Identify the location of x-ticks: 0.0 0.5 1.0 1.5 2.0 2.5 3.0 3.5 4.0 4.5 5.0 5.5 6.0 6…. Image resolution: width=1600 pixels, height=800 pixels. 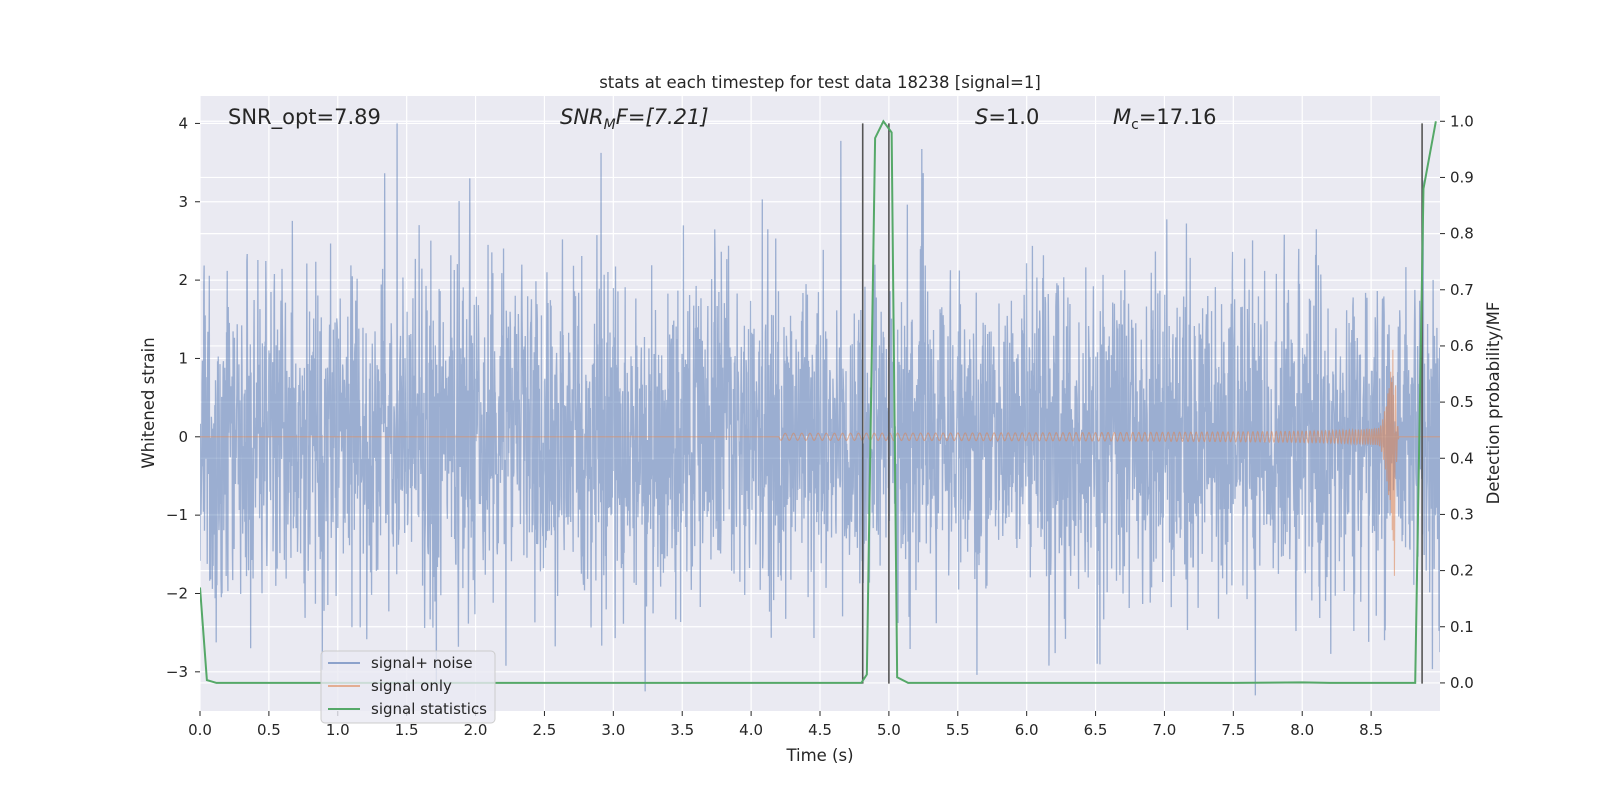
(785, 725).